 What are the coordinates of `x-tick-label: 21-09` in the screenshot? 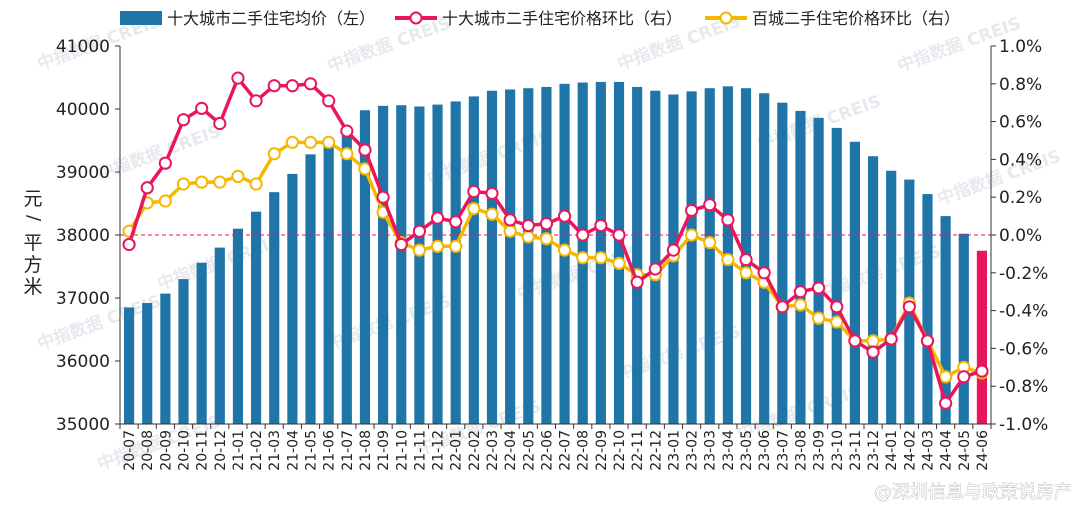 It's located at (384, 450).